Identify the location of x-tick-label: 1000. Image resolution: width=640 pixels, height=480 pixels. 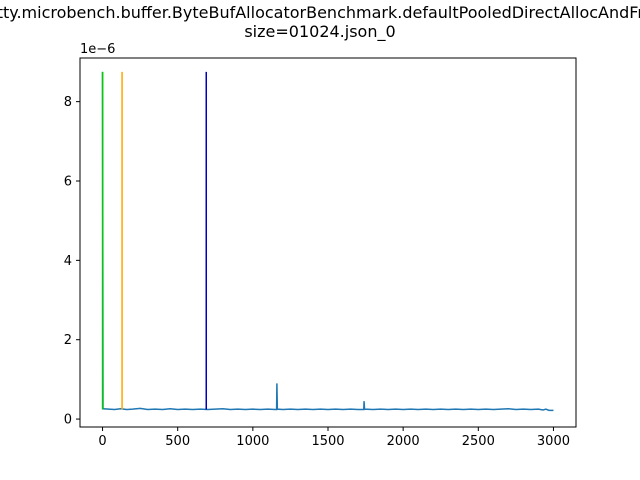
(252, 441).